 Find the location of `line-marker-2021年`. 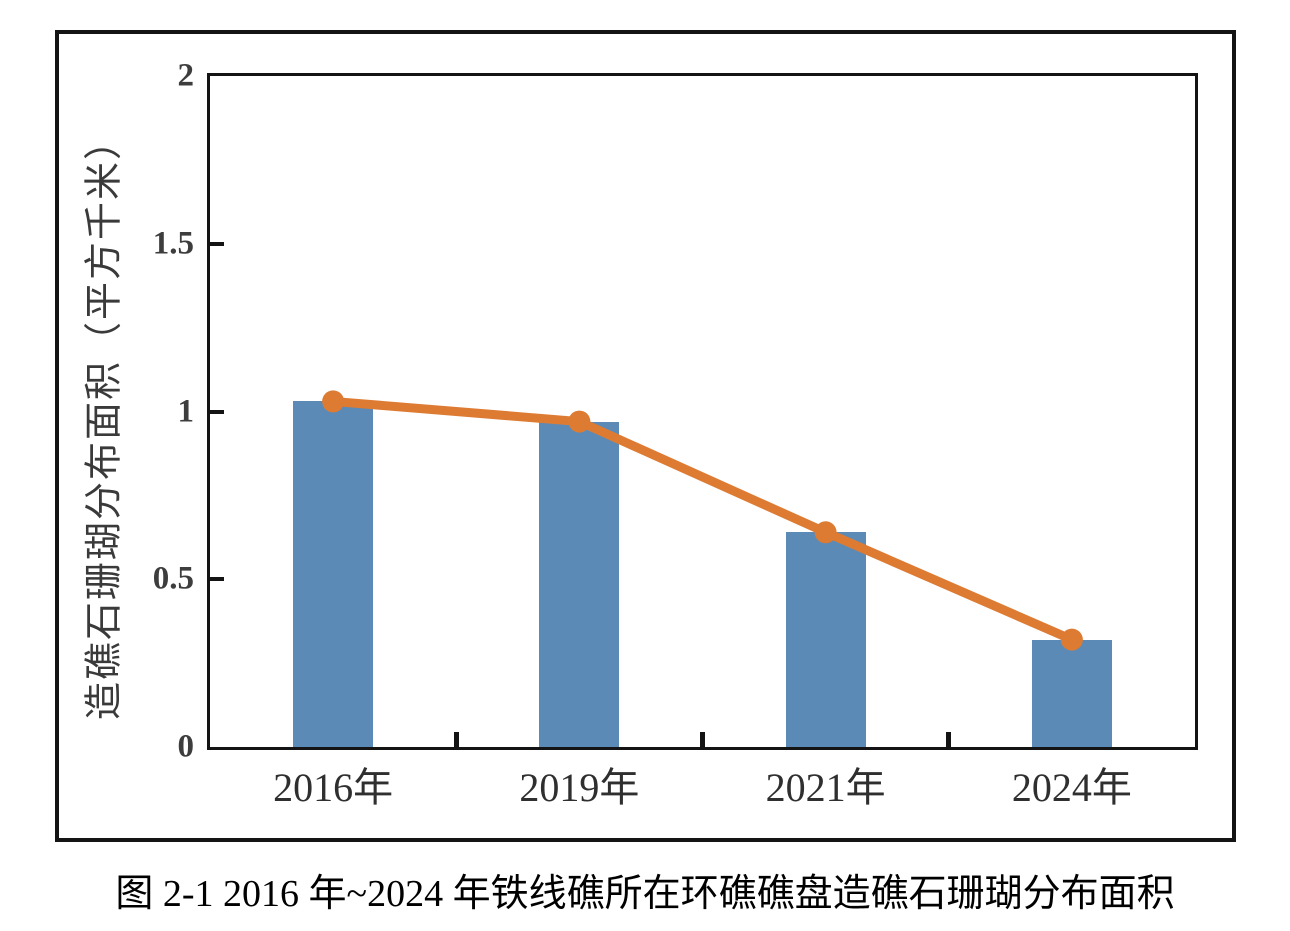

line-marker-2021年 is located at coordinates (825, 532).